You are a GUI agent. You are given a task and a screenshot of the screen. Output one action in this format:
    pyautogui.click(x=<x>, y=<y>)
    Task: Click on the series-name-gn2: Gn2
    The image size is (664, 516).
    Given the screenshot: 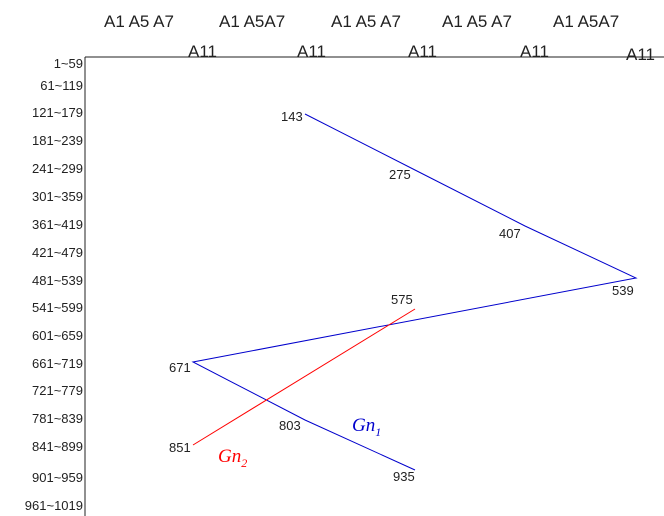 What is the action you would take?
    pyautogui.click(x=232, y=458)
    